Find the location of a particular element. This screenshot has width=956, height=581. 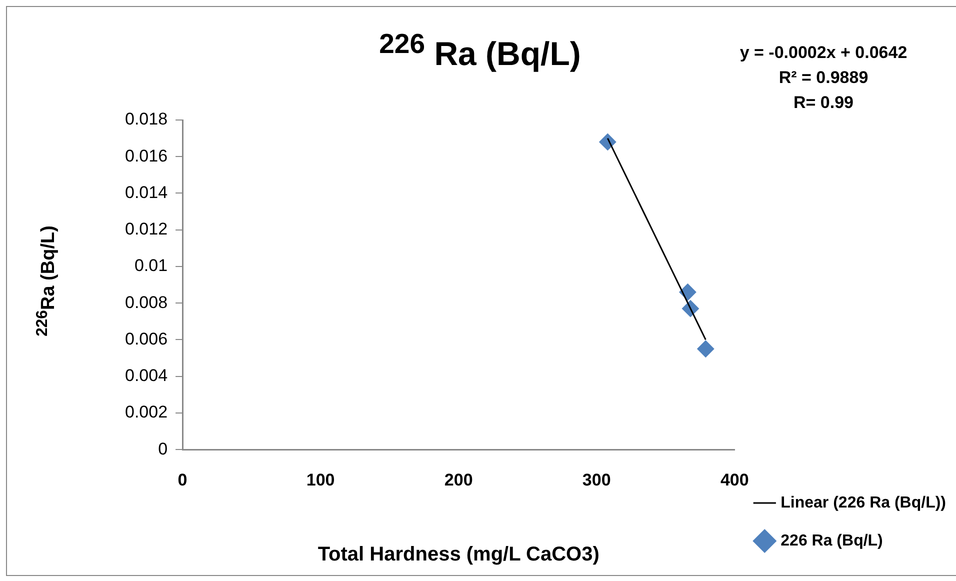

y-tick-label: 0 is located at coordinates (163, 448).